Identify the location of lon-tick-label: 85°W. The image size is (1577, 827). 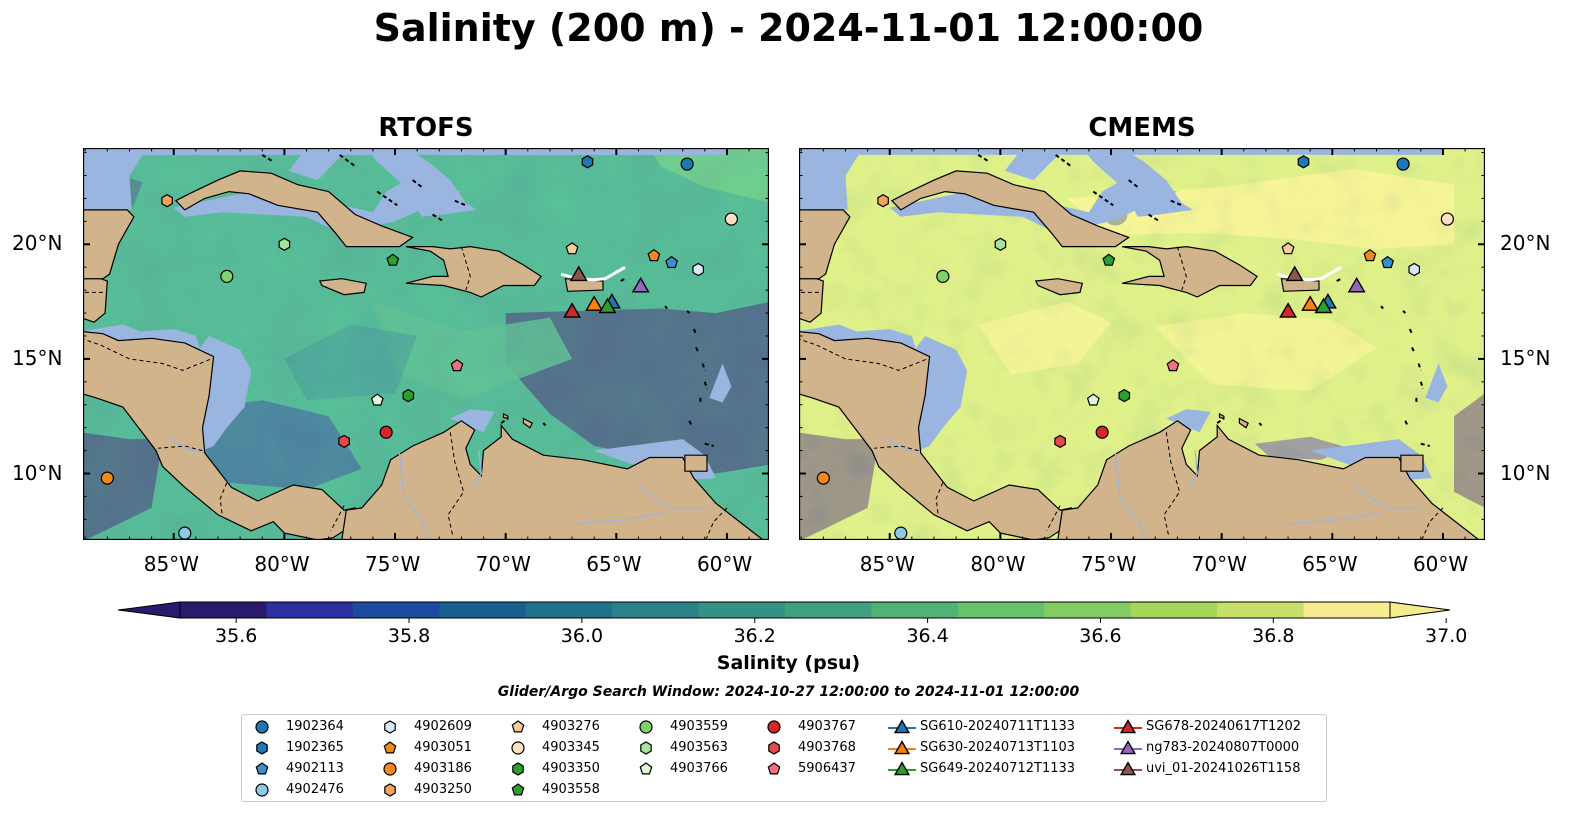
(887, 564).